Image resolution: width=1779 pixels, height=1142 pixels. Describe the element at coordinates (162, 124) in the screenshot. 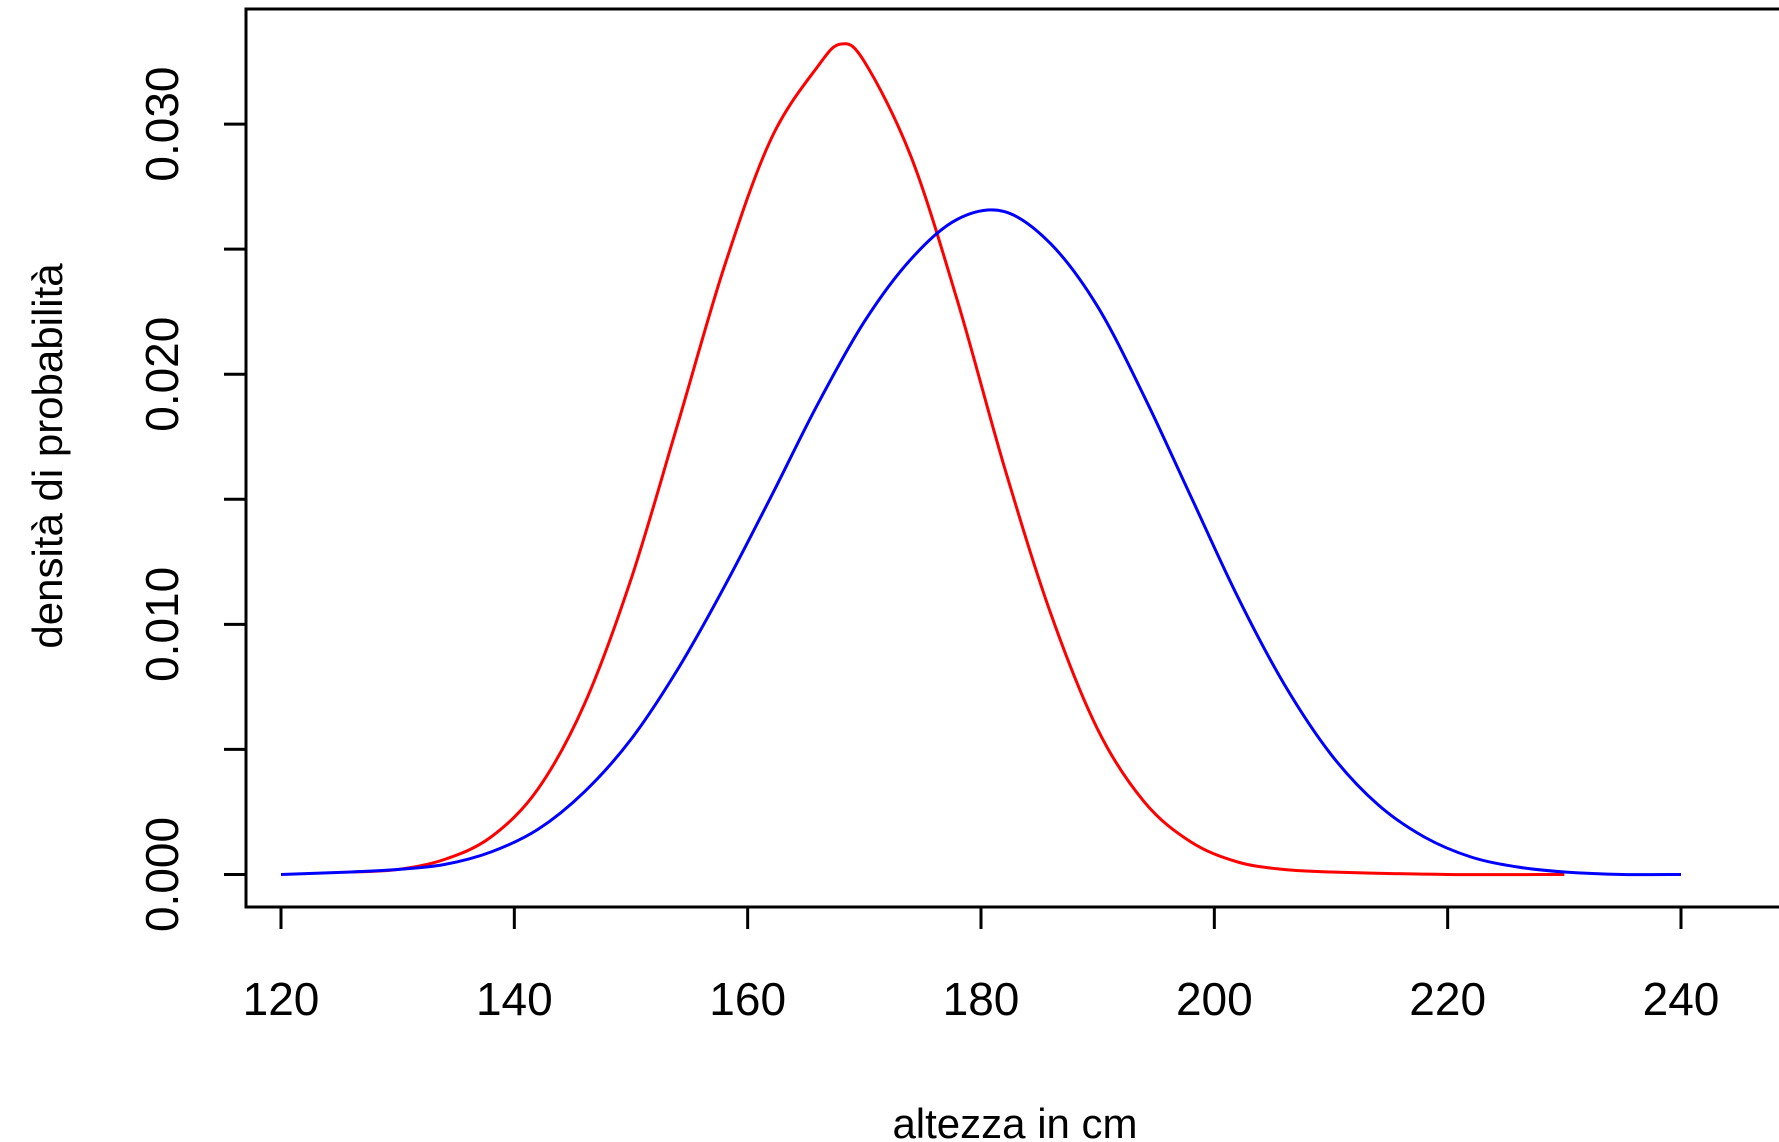

I see `y-tick-label: 0.030` at that location.